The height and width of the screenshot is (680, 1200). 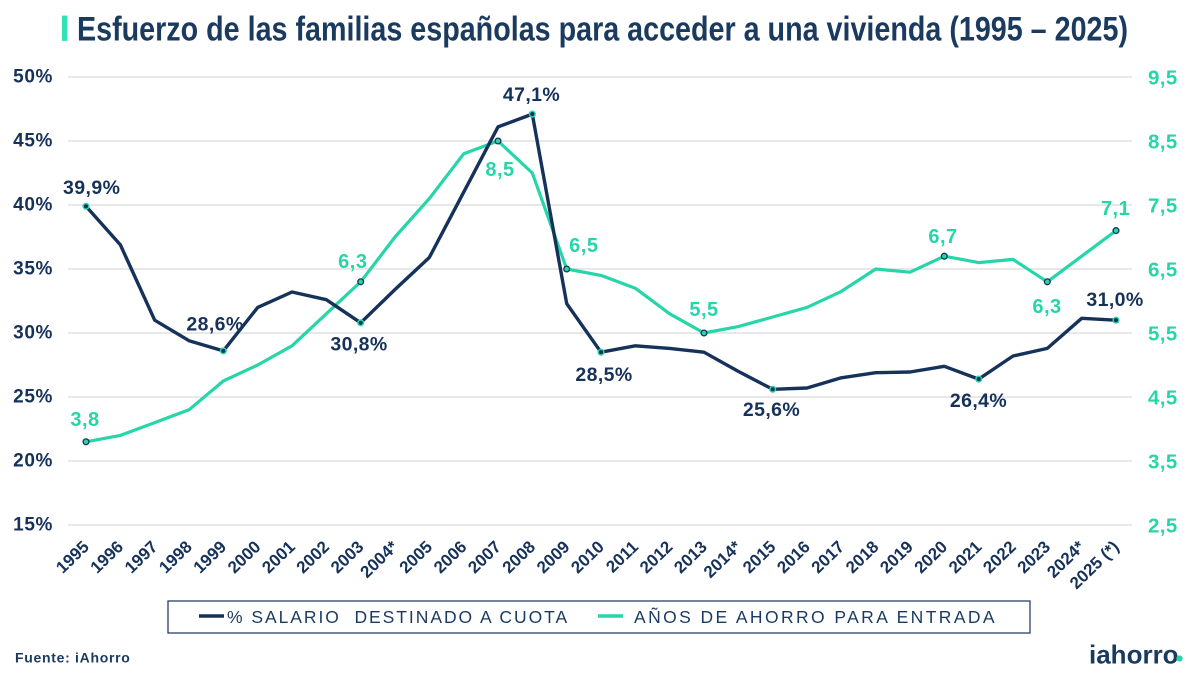 What do you see at coordinates (531, 95) in the screenshot?
I see `svg-text: 47,1%` at bounding box center [531, 95].